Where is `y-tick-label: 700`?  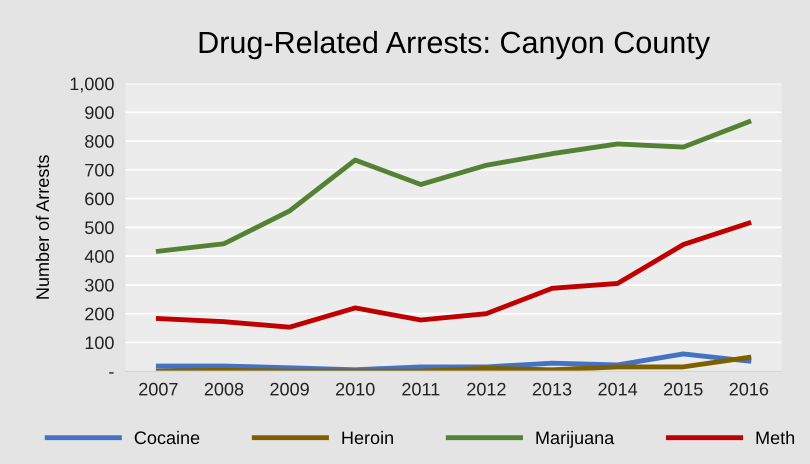
y-tick-label: 700 is located at coordinates (99, 170).